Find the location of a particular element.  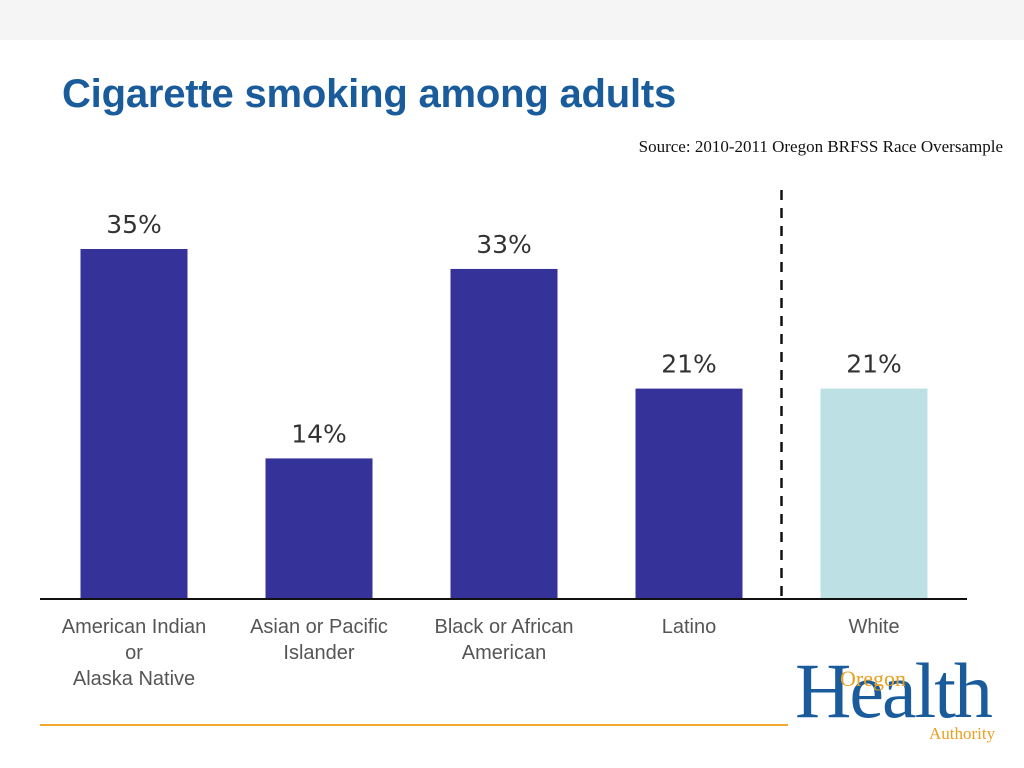

oregon-health-authority-logo: Health Oregon Authority is located at coordinates (900, 699).